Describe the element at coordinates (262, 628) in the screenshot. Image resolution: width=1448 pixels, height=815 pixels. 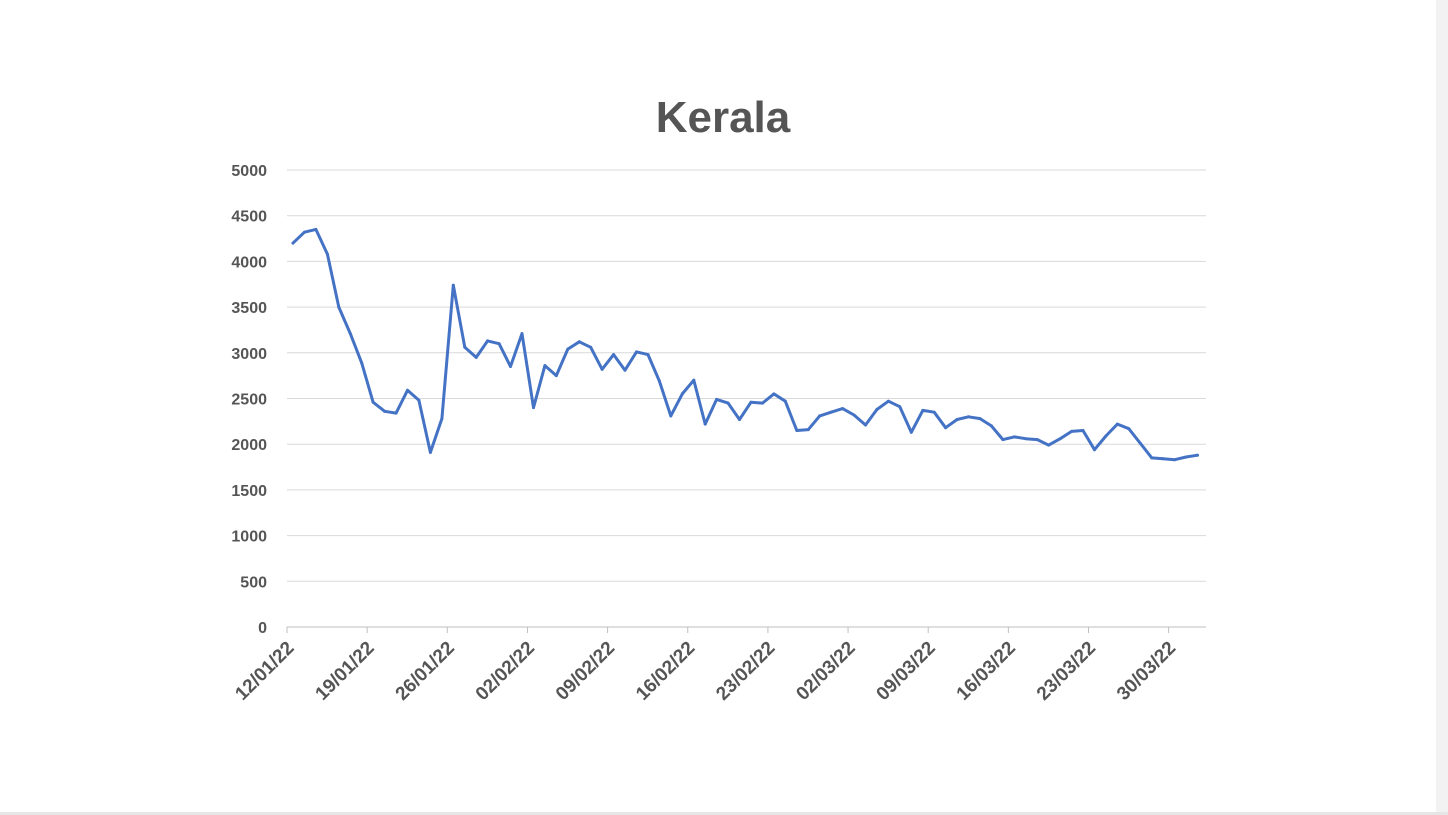
I see `y-tick-label: 0` at that location.